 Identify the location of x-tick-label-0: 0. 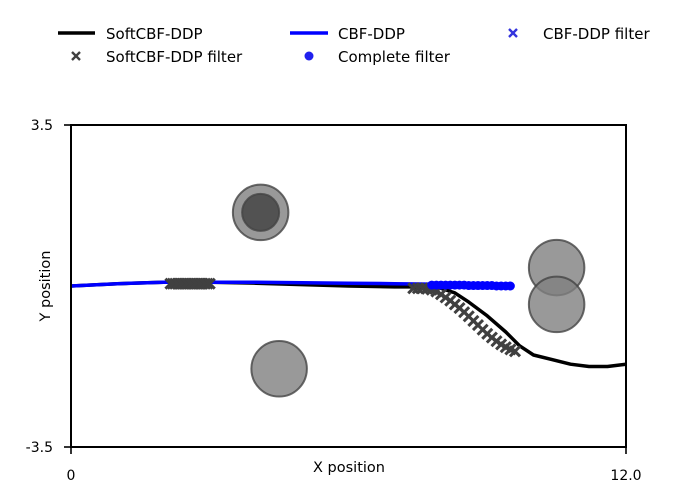
(71, 476).